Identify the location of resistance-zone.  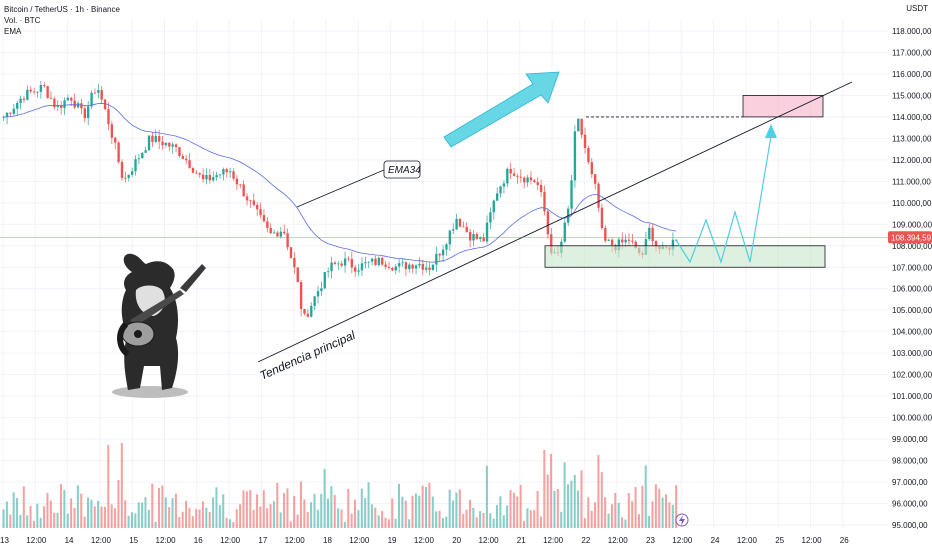
(783, 106).